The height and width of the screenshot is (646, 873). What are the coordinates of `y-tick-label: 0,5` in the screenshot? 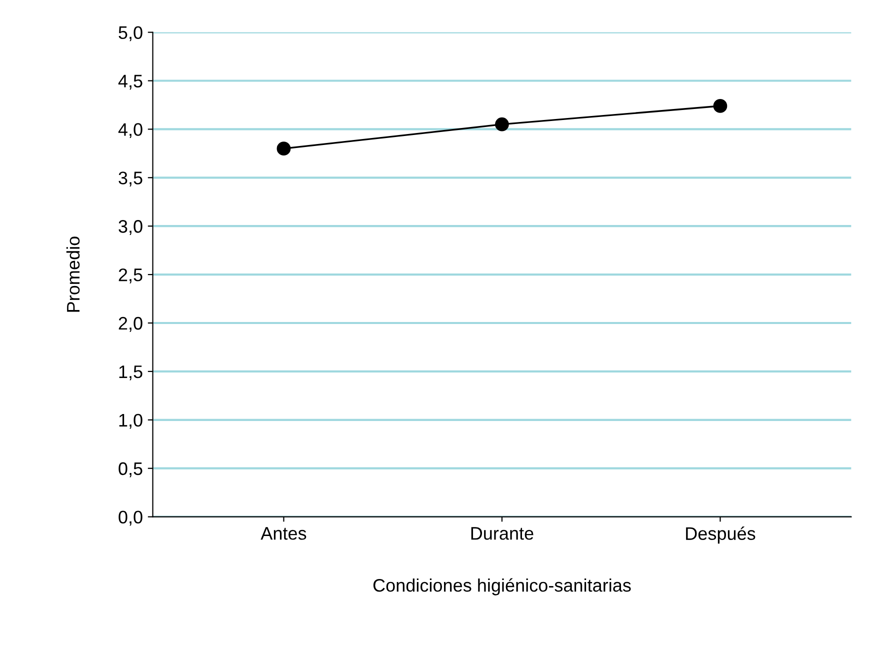 It's located at (130, 470).